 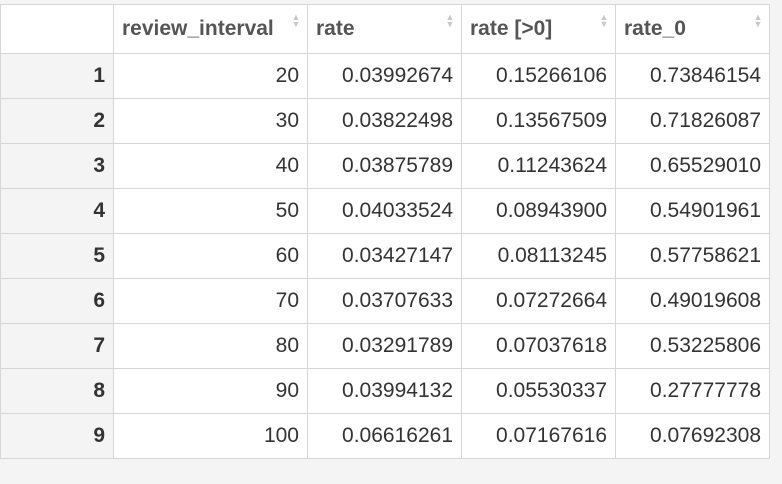 I want to click on table-row: 1 20 0.03992674 0.15266106 0.73846154, so click(x=385, y=76).